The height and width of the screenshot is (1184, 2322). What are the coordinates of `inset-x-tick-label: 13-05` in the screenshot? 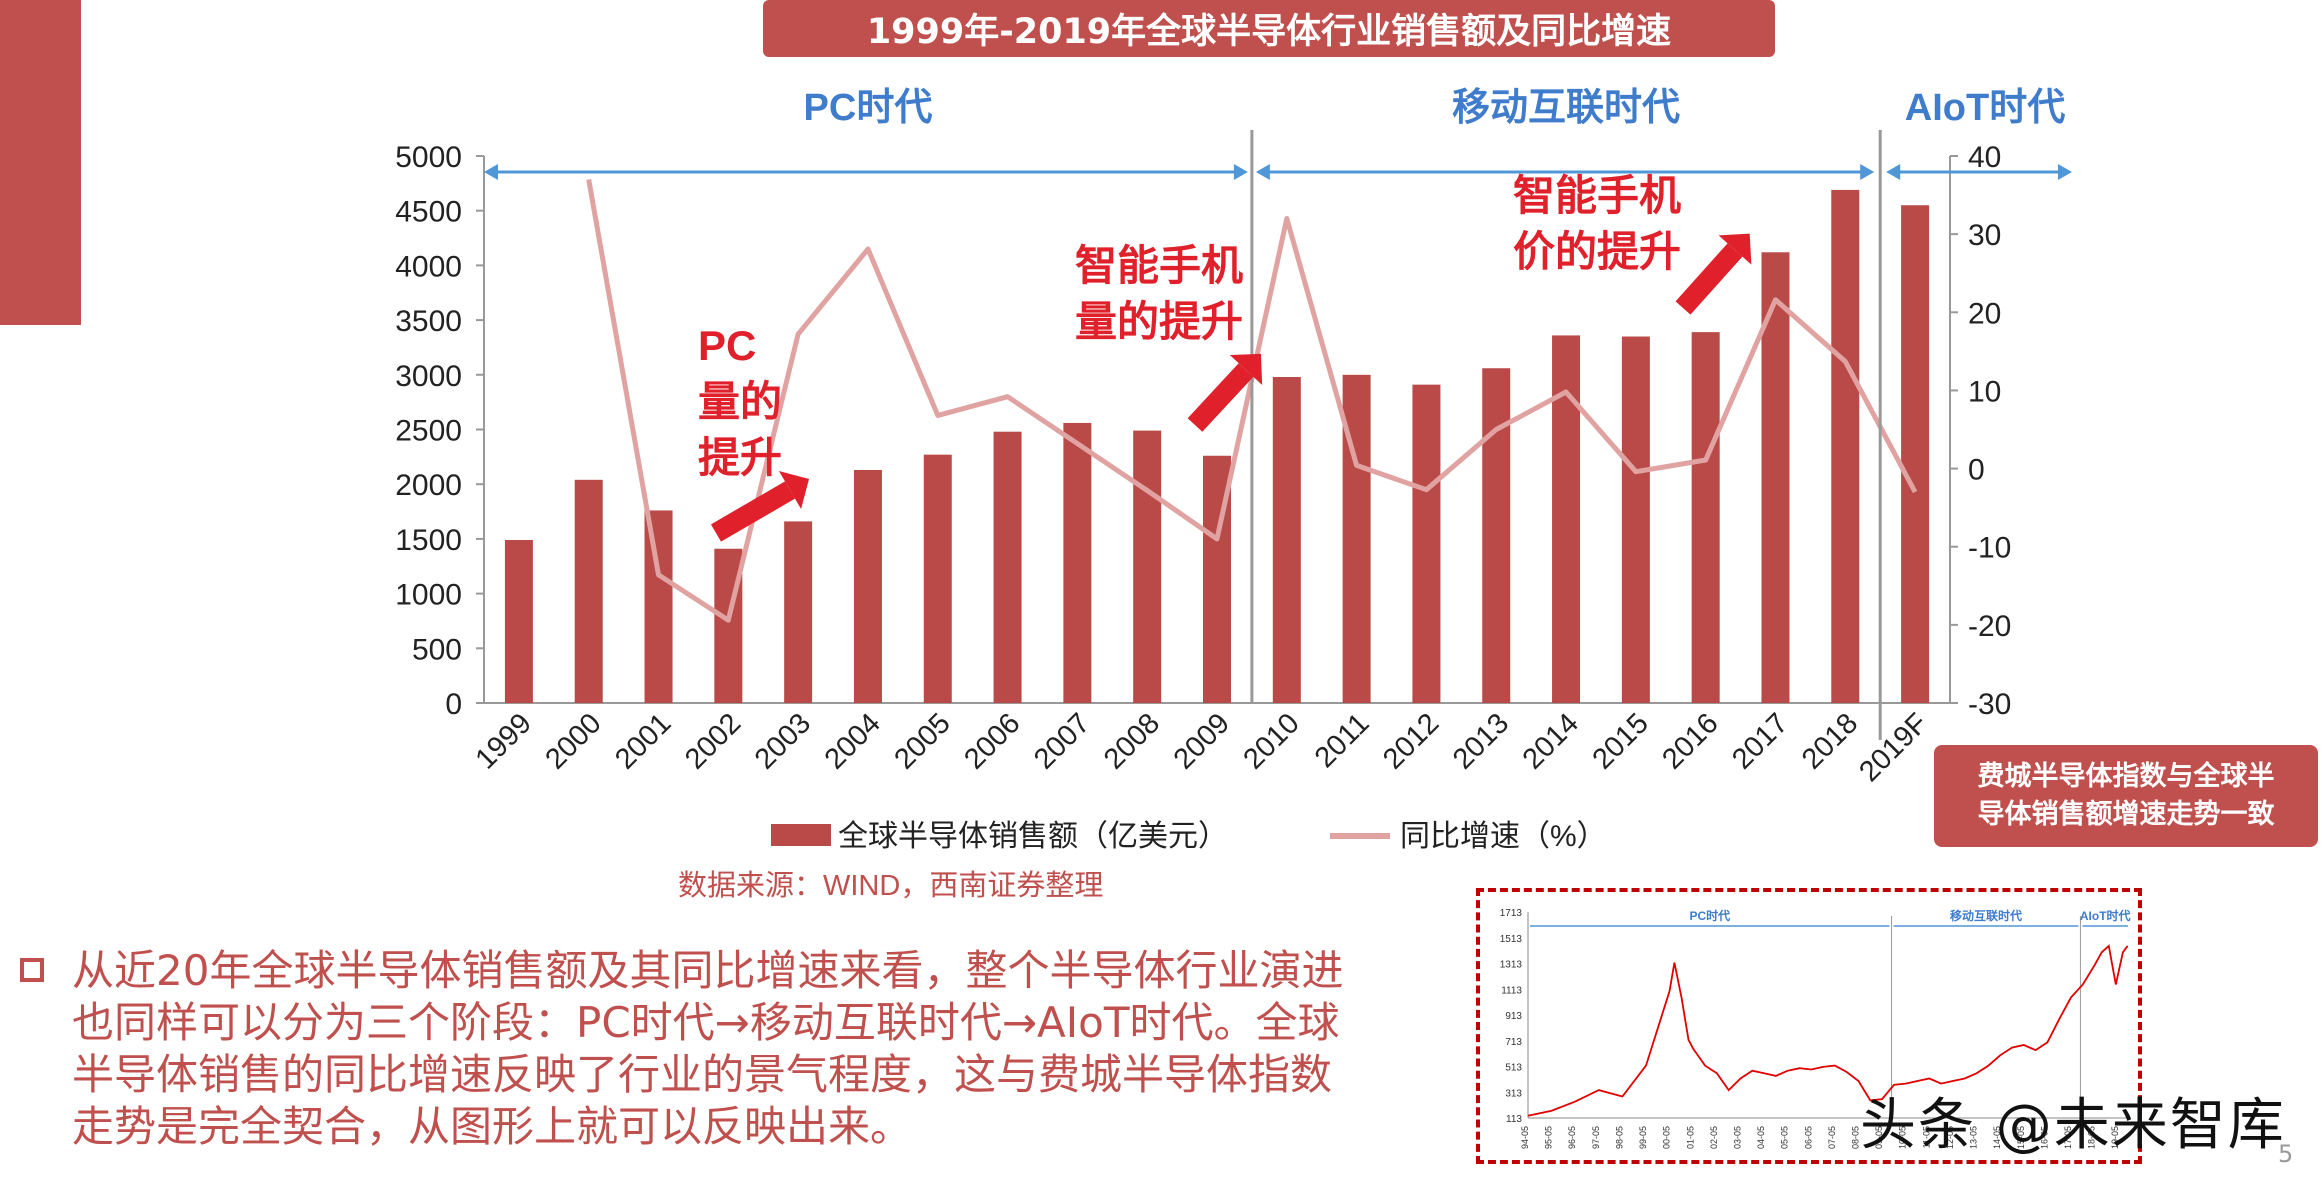 It's located at (1974, 1137).